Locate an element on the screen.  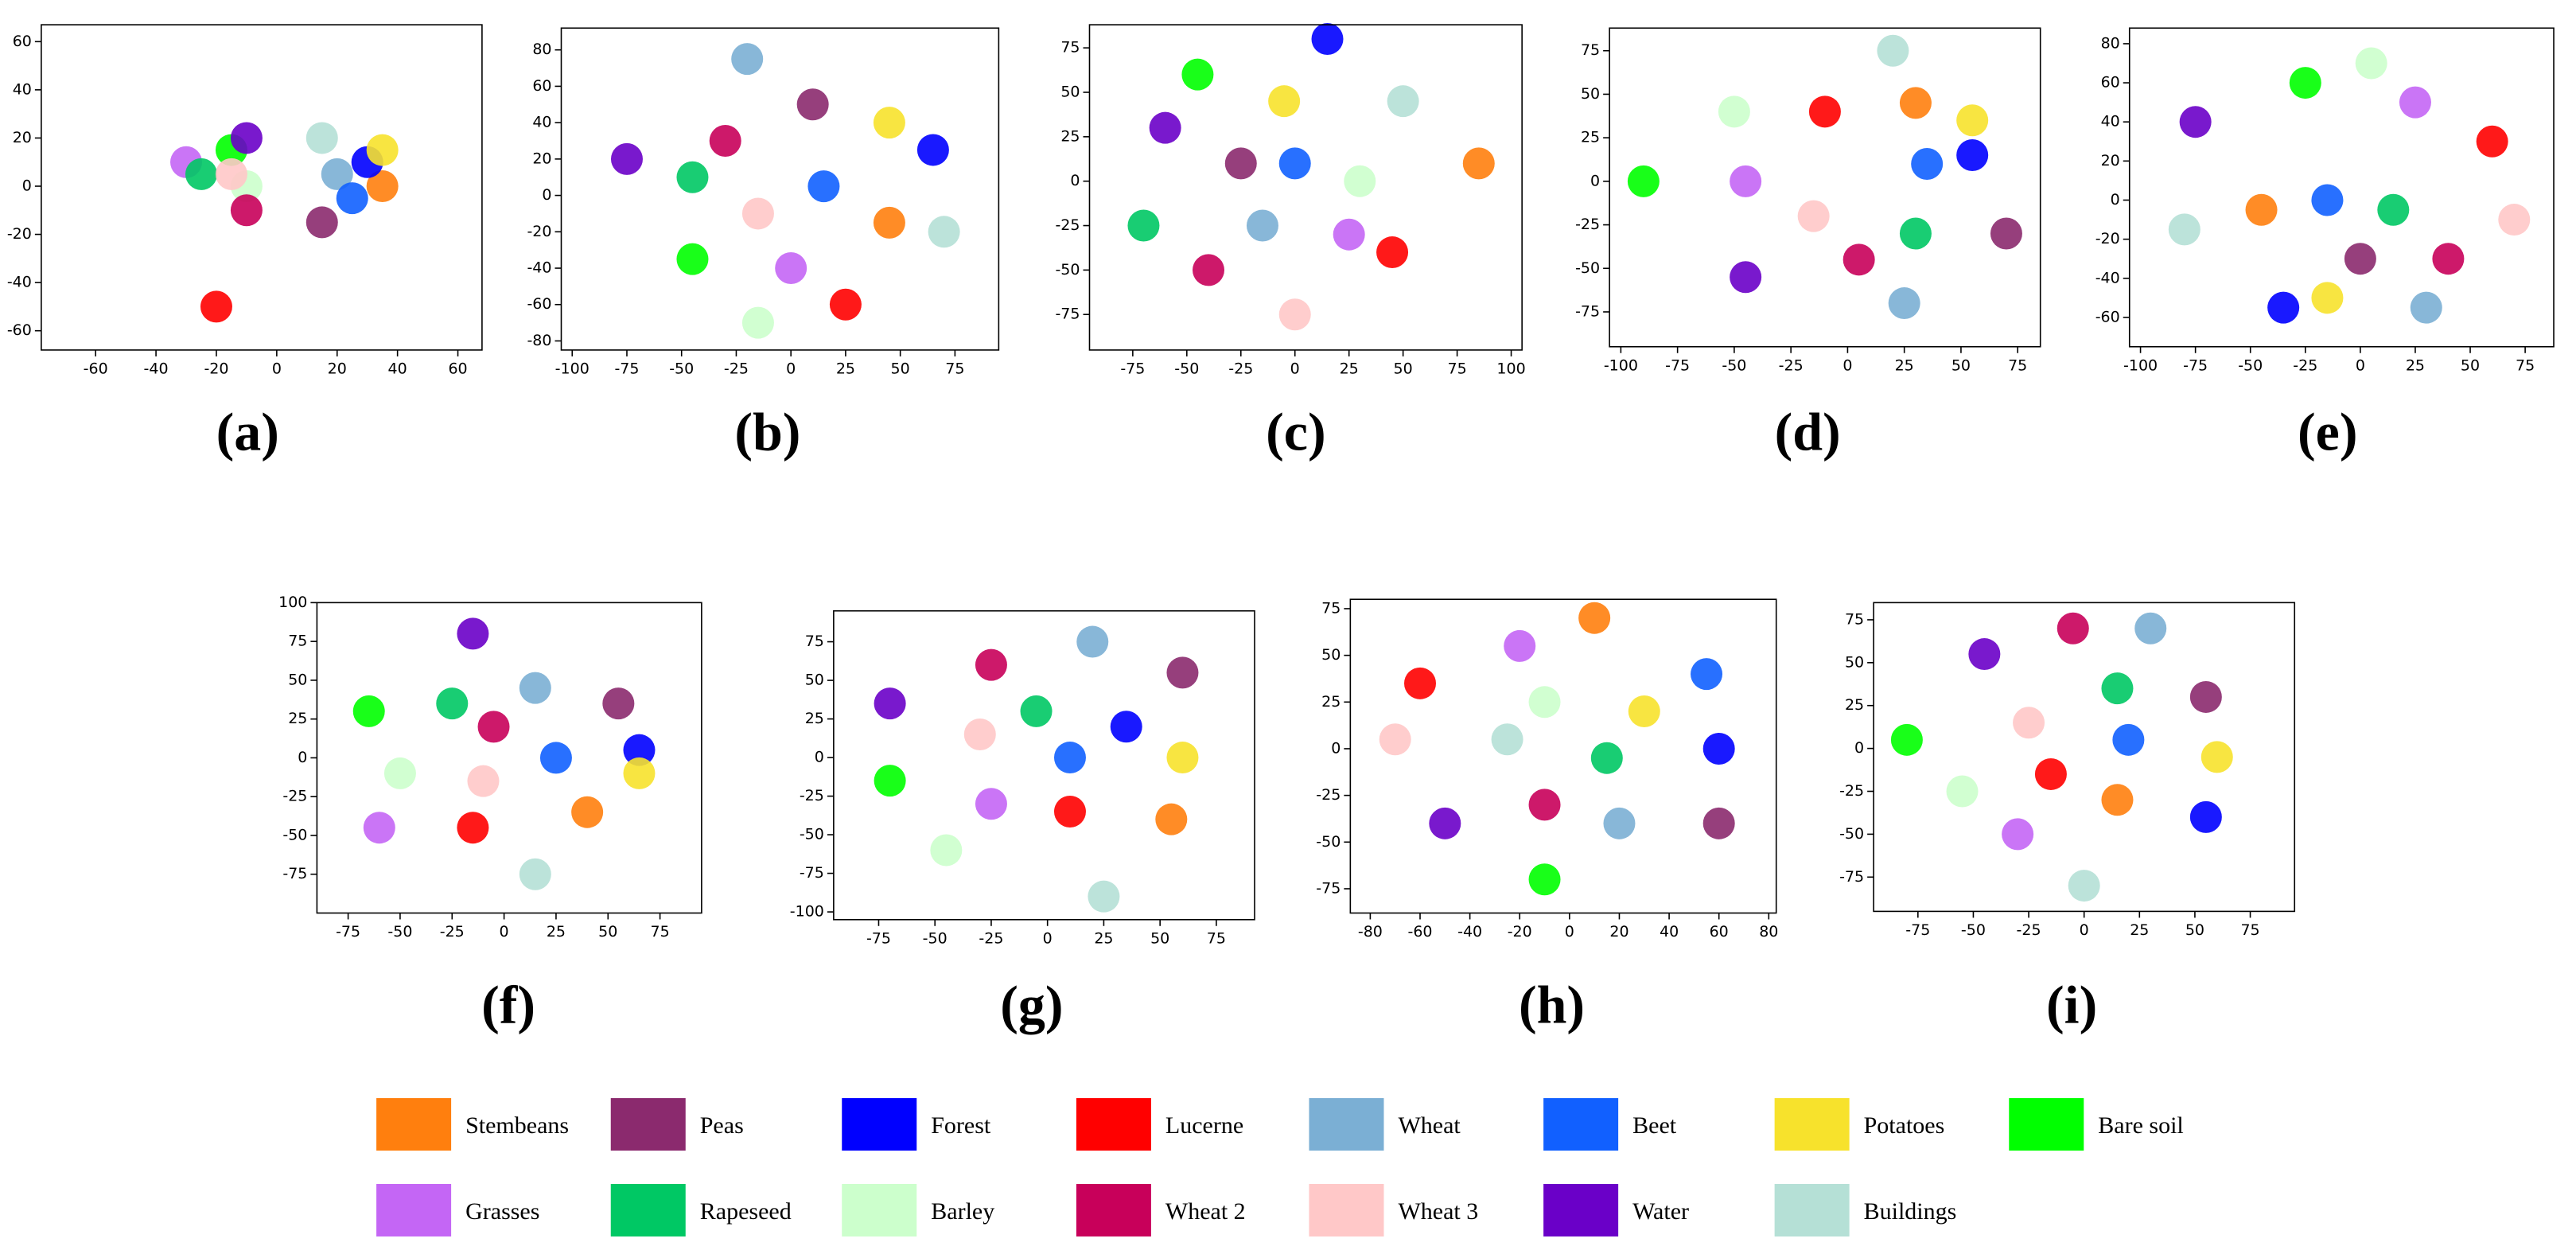
legend-label: Wheat is located at coordinates (1430, 1125).